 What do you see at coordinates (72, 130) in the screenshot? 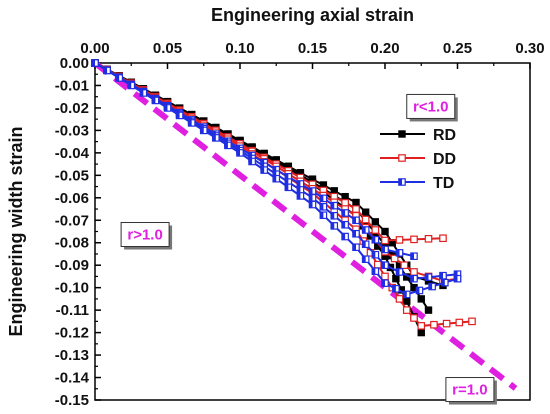
I see `y-tick-label: -0.03` at bounding box center [72, 130].